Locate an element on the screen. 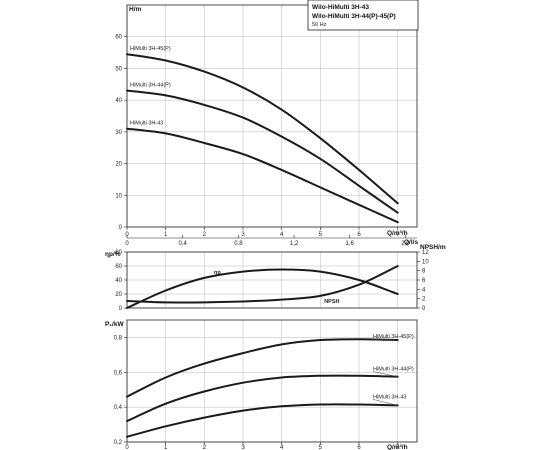  head-x-tick-label: 1 is located at coordinates (166, 235).